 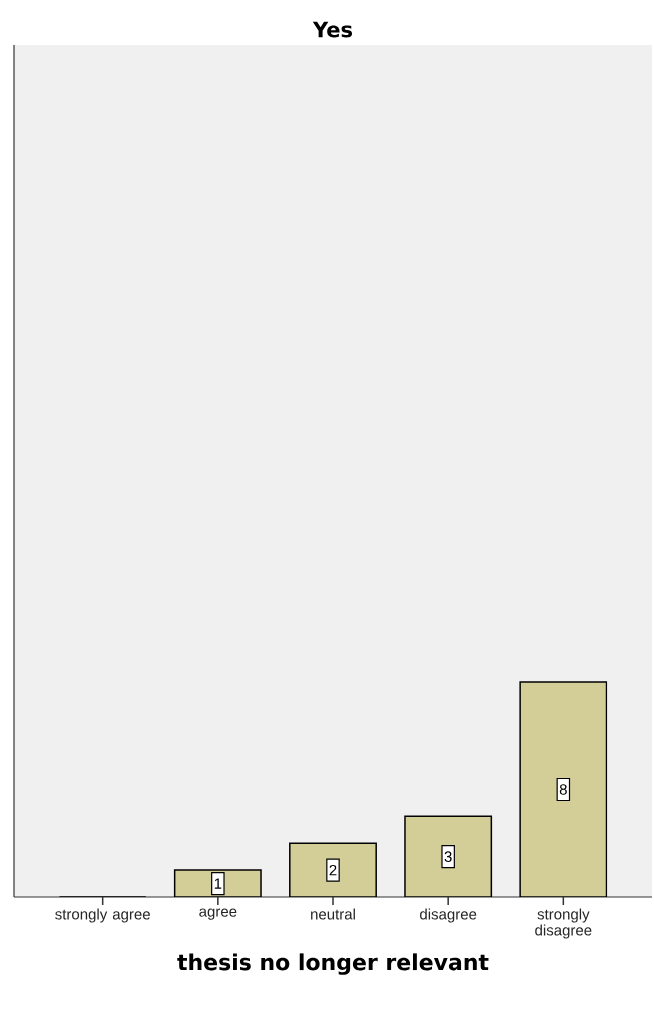 I want to click on data-label: 8, so click(x=563, y=789).